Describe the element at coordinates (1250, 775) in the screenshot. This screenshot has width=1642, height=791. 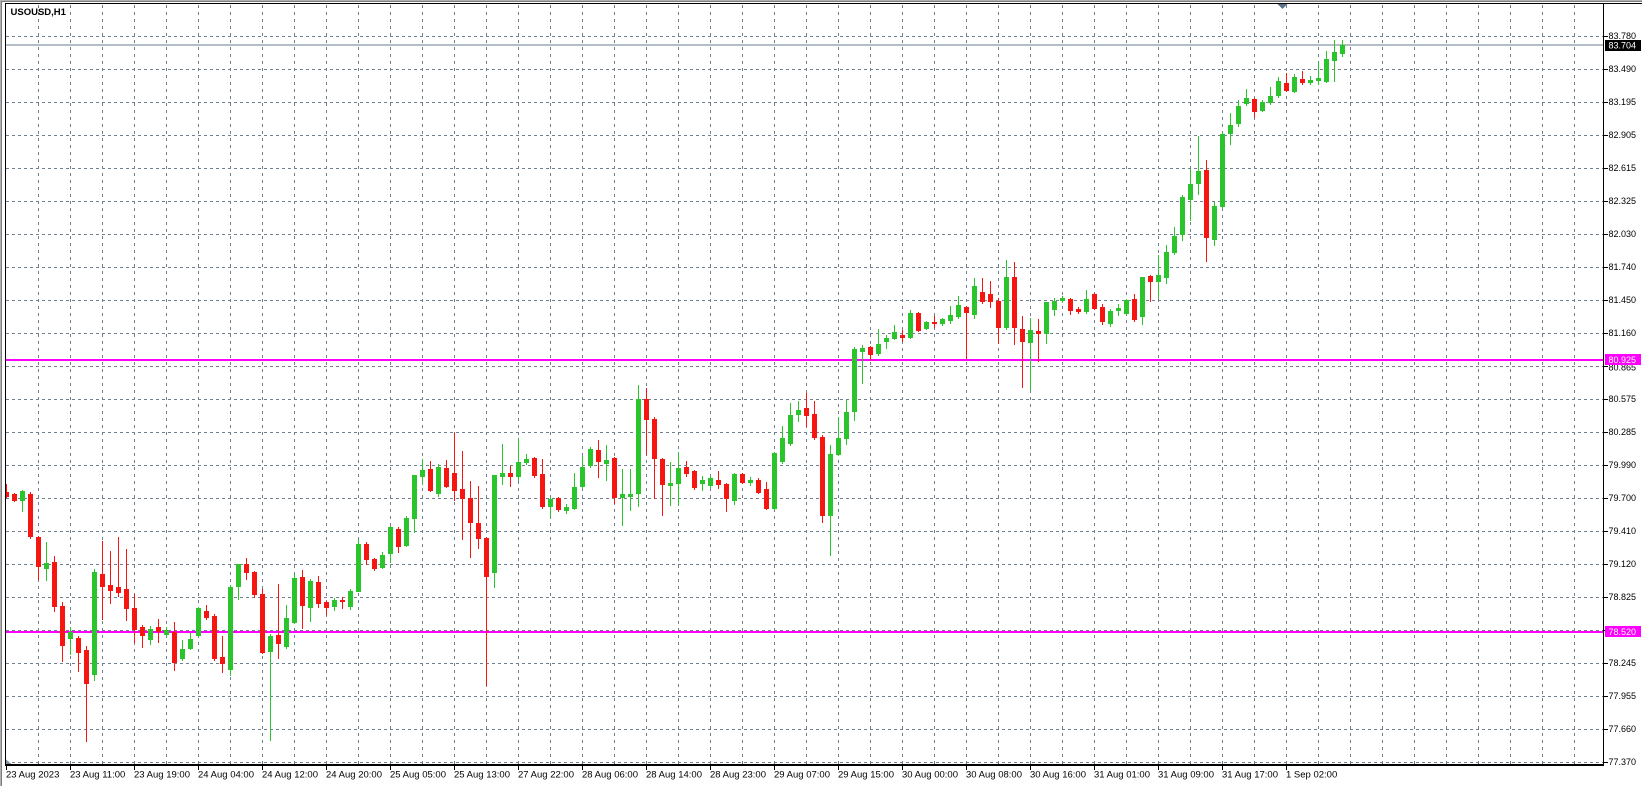
I see `svg-text: 31 Aug 17:00` at that location.